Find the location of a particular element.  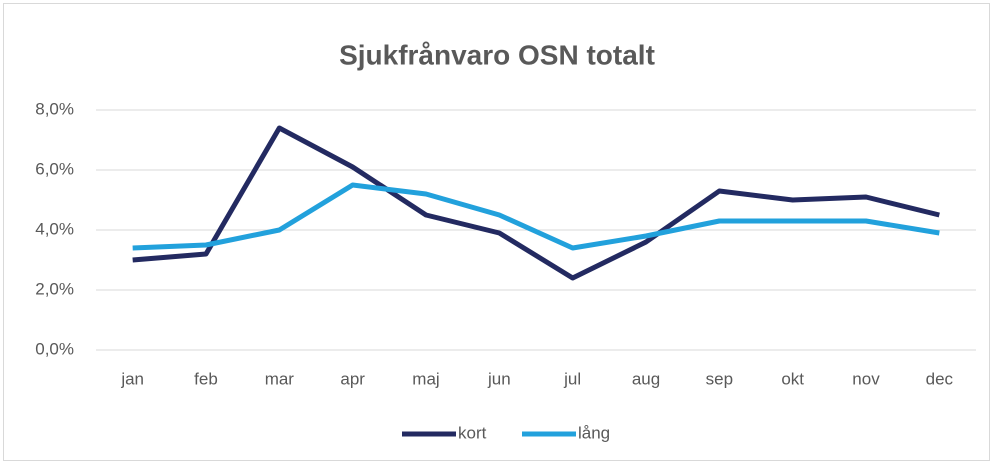

x-tick-label: aug is located at coordinates (646, 378).